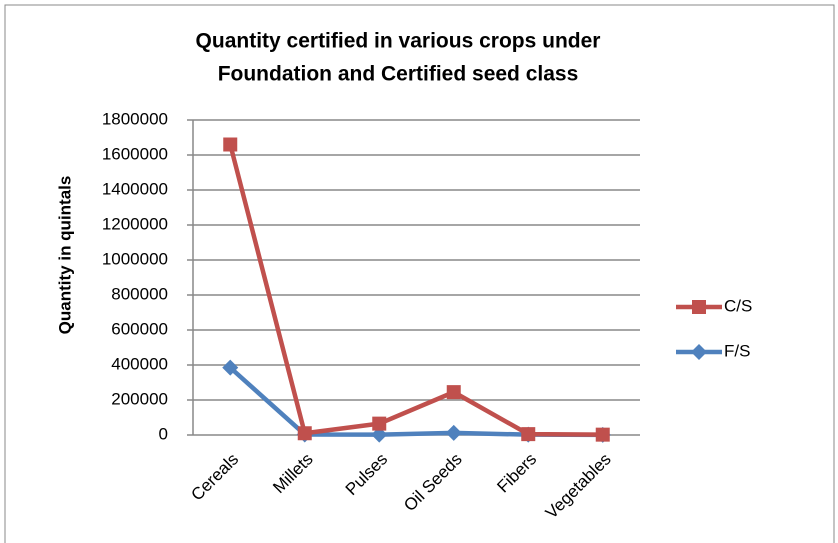 Image resolution: width=838 pixels, height=543 pixels. What do you see at coordinates (135, 118) in the screenshot?
I see `y-tick-label: 1800000` at bounding box center [135, 118].